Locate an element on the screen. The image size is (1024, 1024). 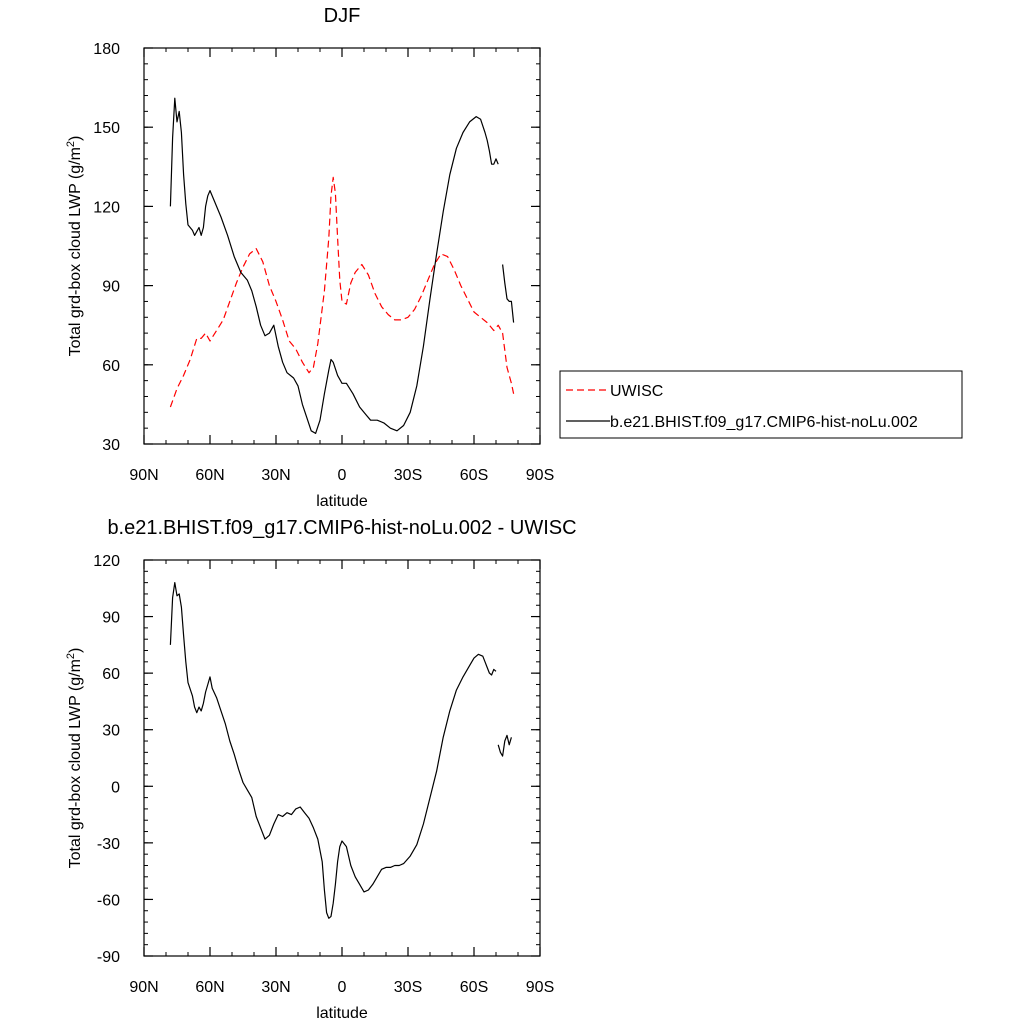
chart-title: DJF is located at coordinates (342, 16).